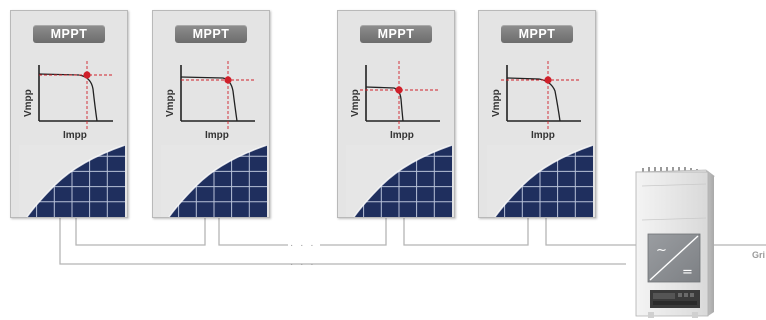 Image resolution: width=766 pixels, height=320 pixels. Describe the element at coordinates (661, 250) in the screenshot. I see `ac-symbol: ~` at that location.